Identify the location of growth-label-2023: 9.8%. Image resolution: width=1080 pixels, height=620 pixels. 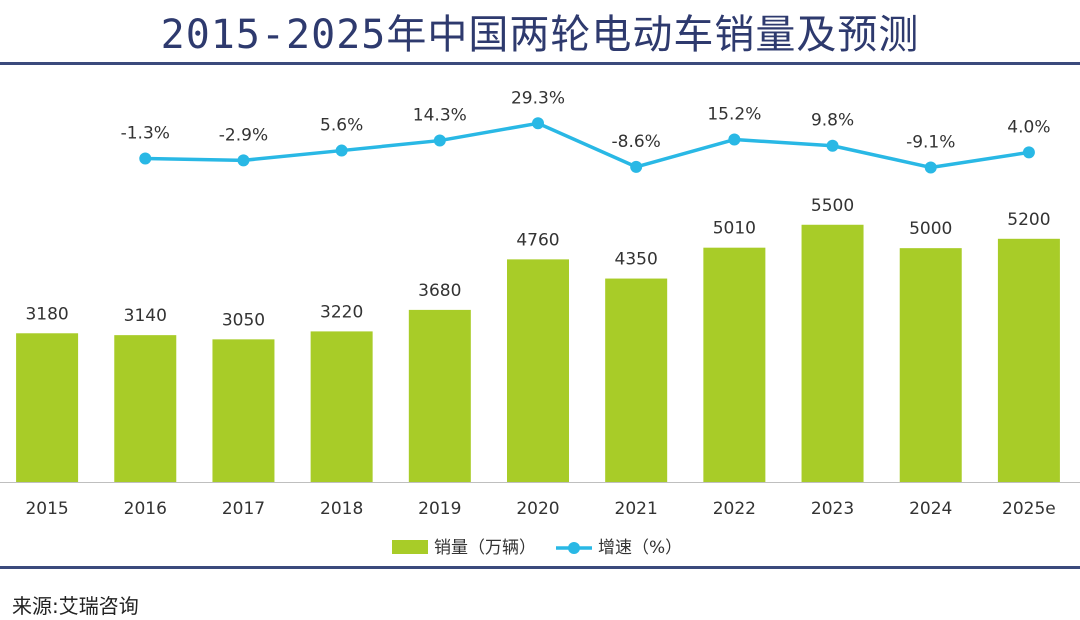
(832, 121).